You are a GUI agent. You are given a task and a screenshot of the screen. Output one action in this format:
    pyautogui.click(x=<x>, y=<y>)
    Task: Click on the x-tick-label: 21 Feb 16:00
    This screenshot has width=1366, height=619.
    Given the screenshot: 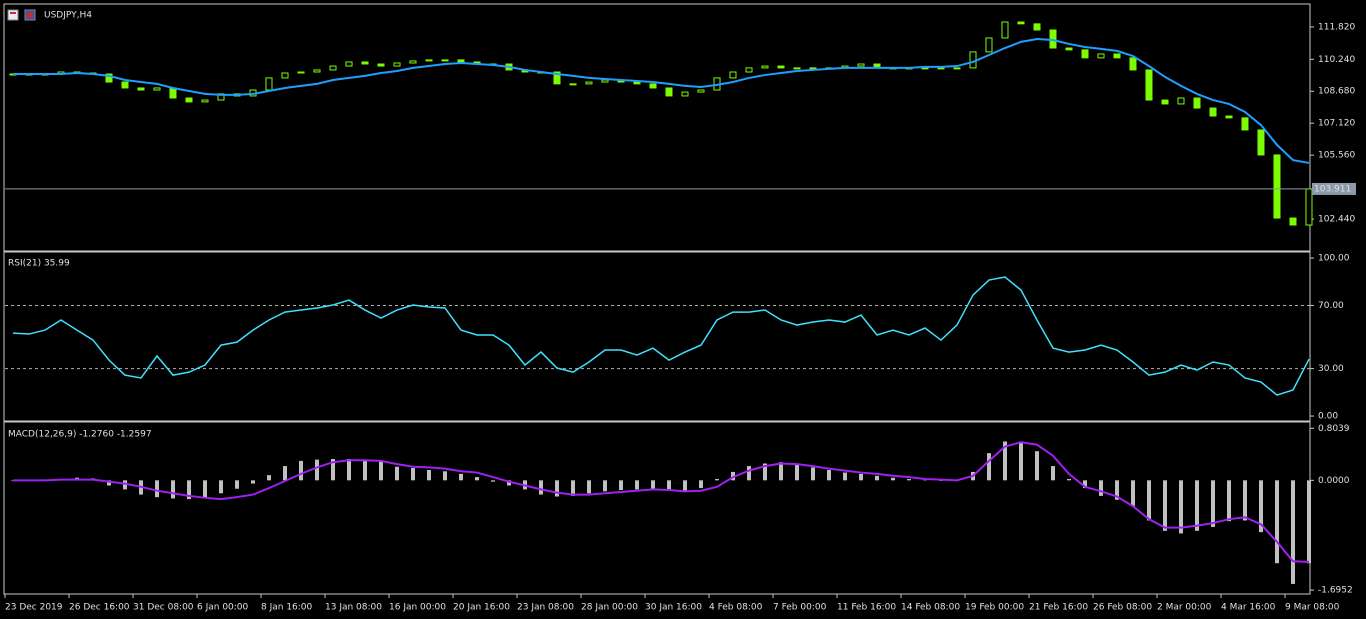 What is the action you would take?
    pyautogui.click(x=1058, y=608)
    